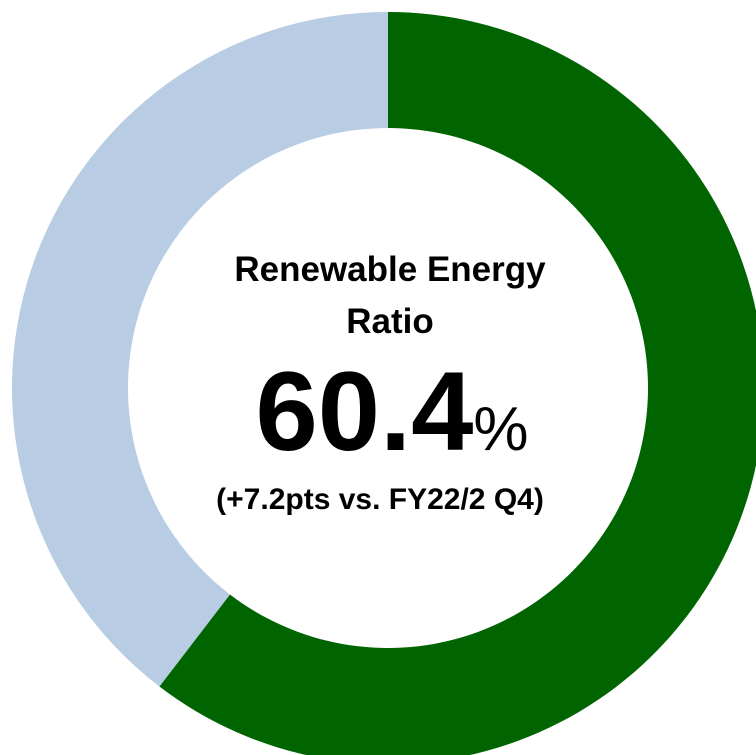 This screenshot has width=756, height=755. I want to click on chart-subtitle: (+7.2pts vs. FY22/2 Q4), so click(380, 499).